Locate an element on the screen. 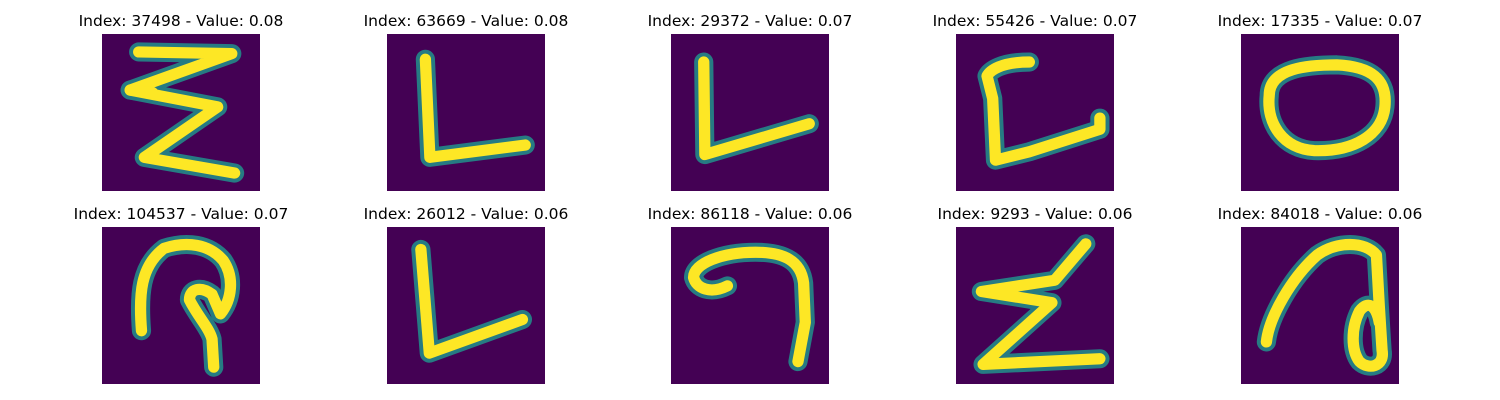 The image size is (1500, 400). panel-title: Index: 9293 - Value: 0.06 is located at coordinates (1035, 214).